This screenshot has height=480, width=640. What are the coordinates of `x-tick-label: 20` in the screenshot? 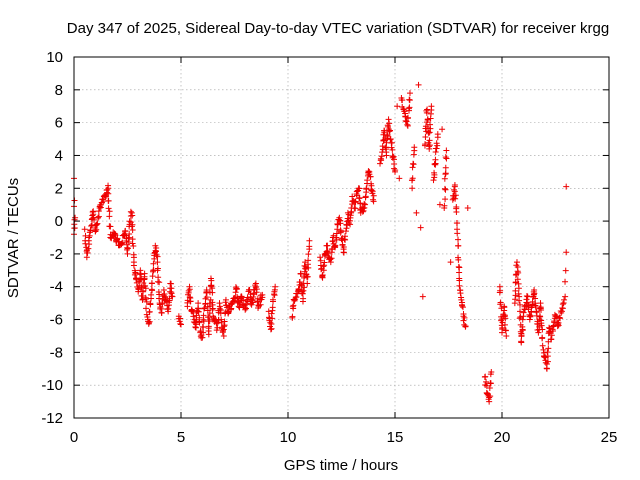 It's located at (502, 437).